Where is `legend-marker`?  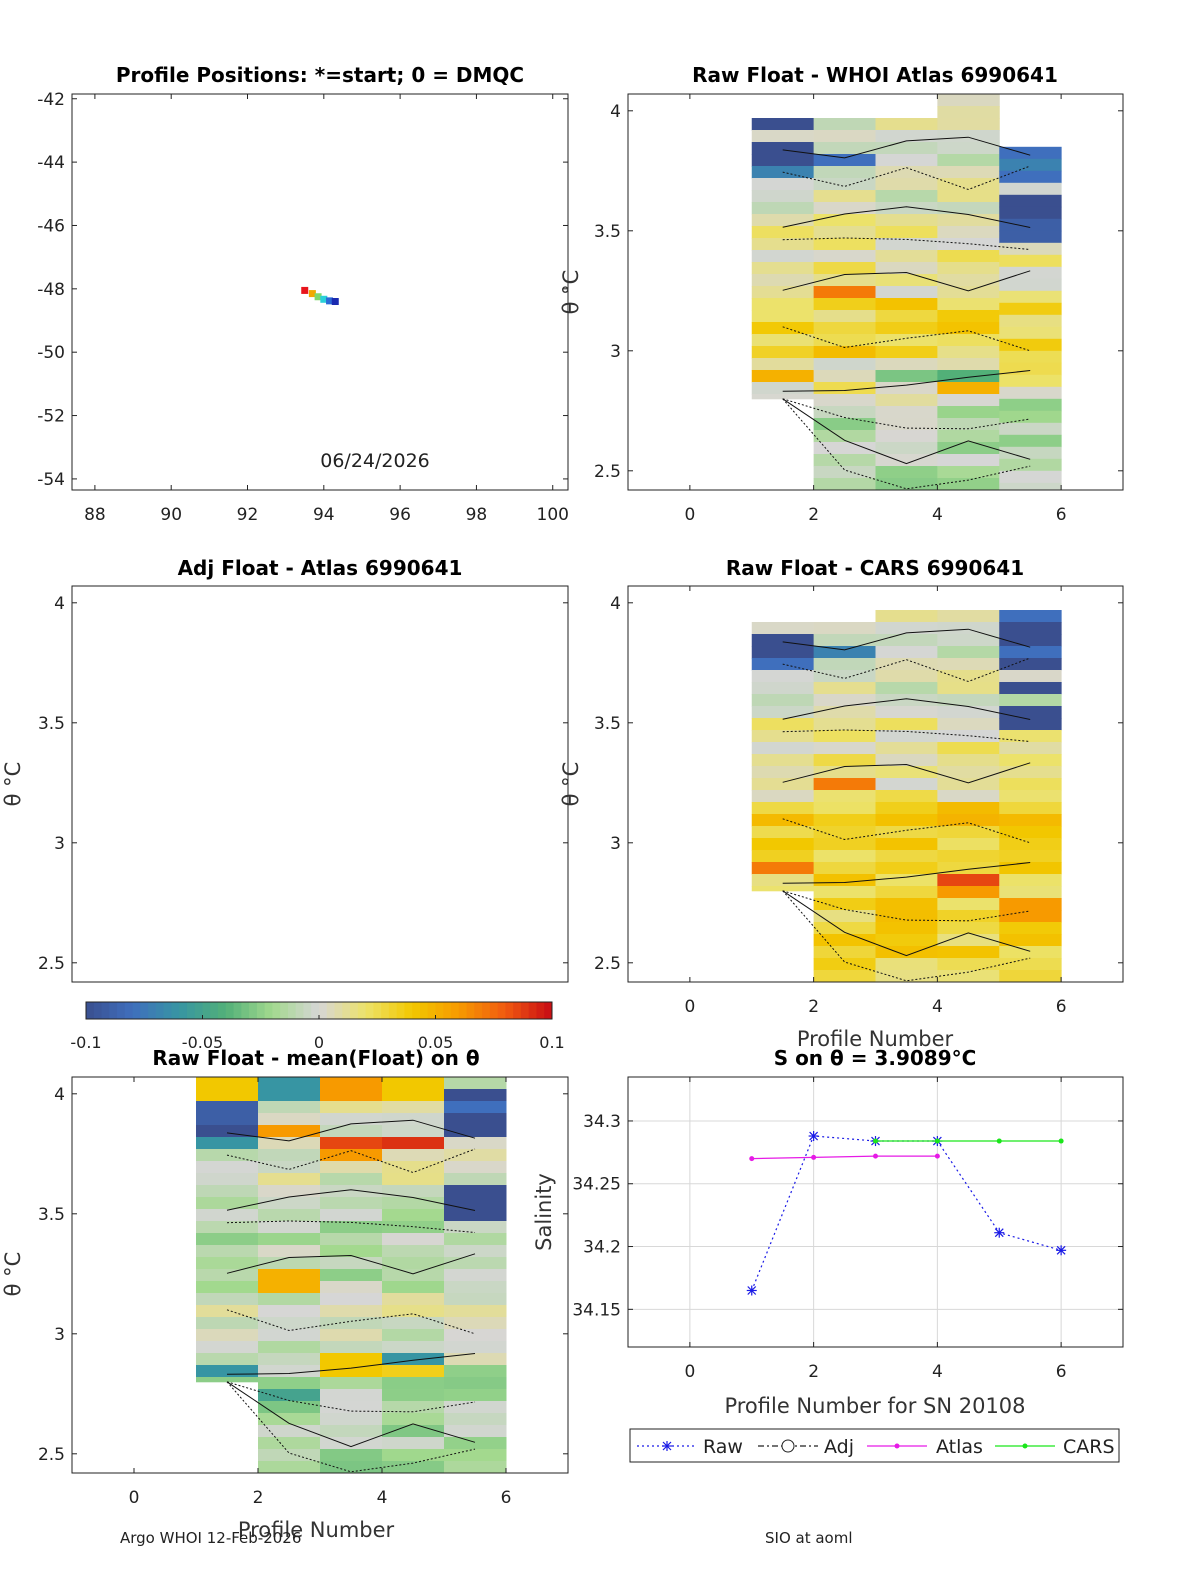
legend-marker is located at coordinates (667, 1446).